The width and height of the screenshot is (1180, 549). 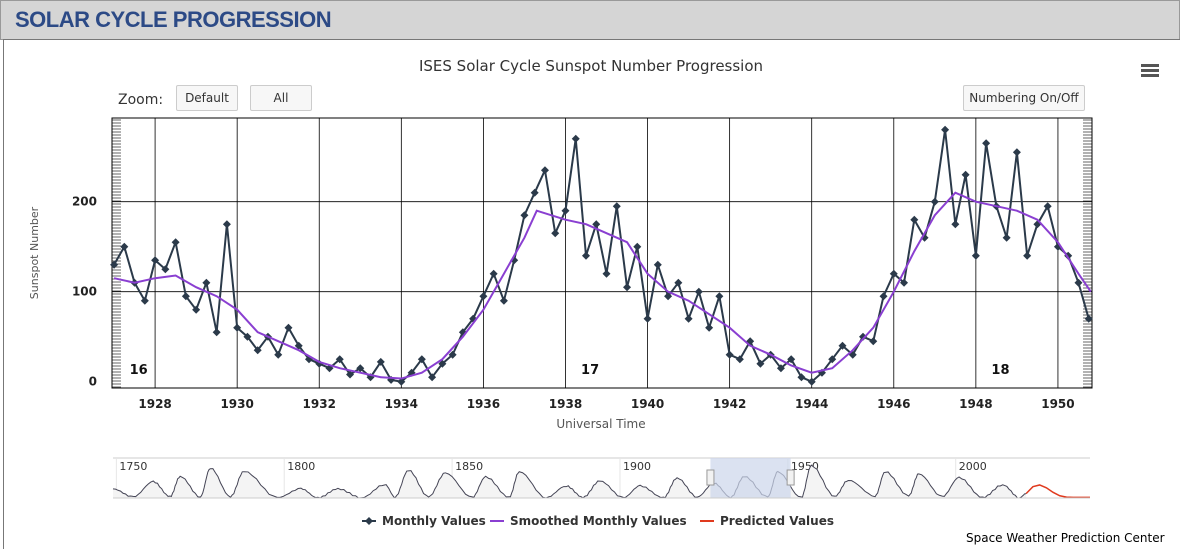 I want to click on x-tick-label: 1930, so click(x=236, y=404).